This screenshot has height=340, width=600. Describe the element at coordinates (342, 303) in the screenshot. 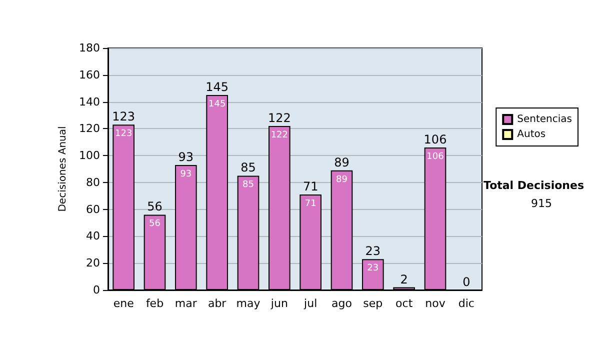

I see `x-tick-label: ago` at that location.